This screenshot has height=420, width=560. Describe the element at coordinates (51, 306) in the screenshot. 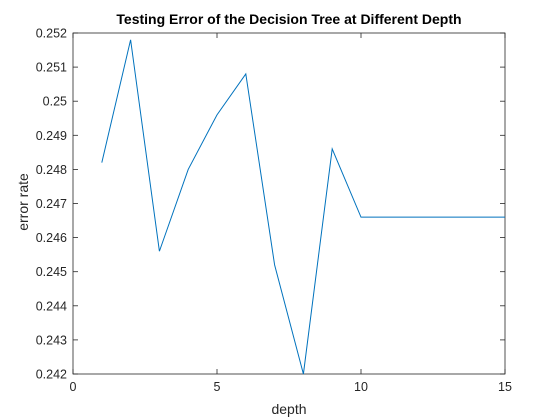

I see `y-tick-label: 0.244` at that location.